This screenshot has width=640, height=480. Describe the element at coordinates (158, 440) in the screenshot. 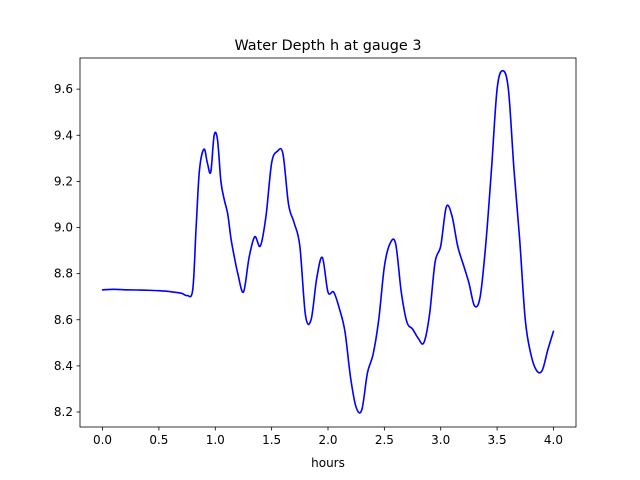

I see `x-tick-label: 0.5` at that location.